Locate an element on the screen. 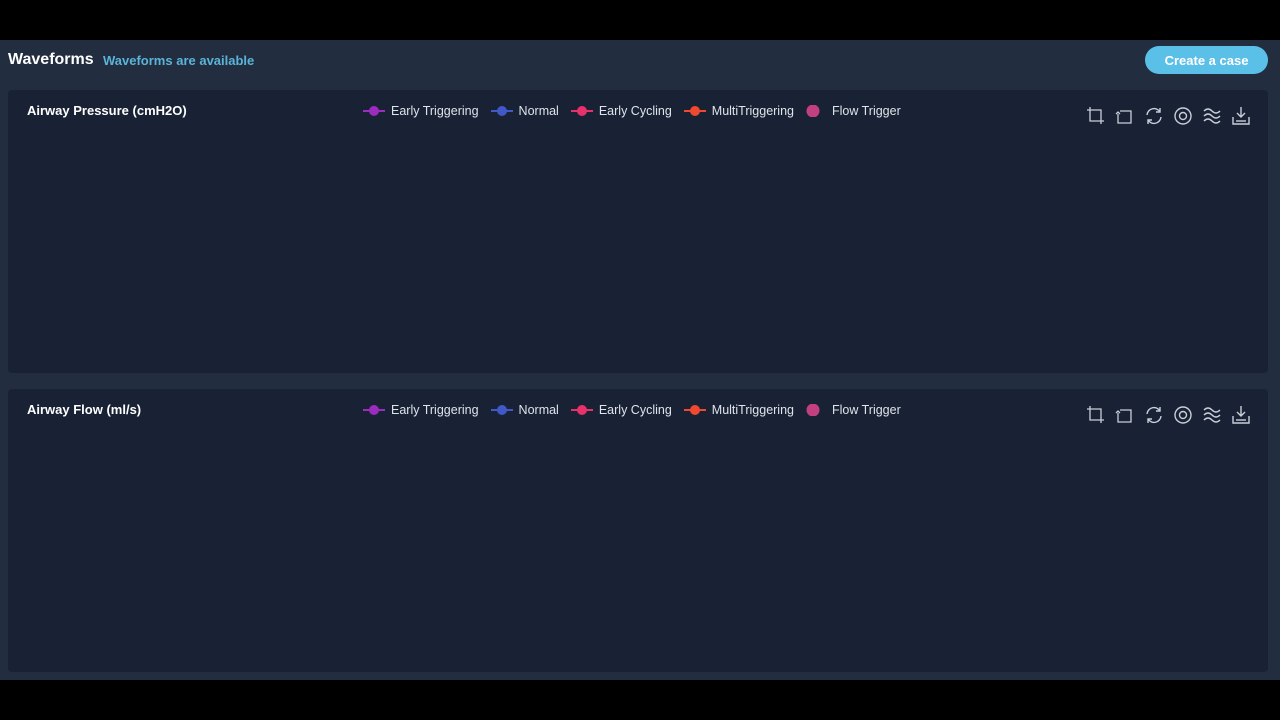  status-text: Waveforms are available is located at coordinates (179, 60).